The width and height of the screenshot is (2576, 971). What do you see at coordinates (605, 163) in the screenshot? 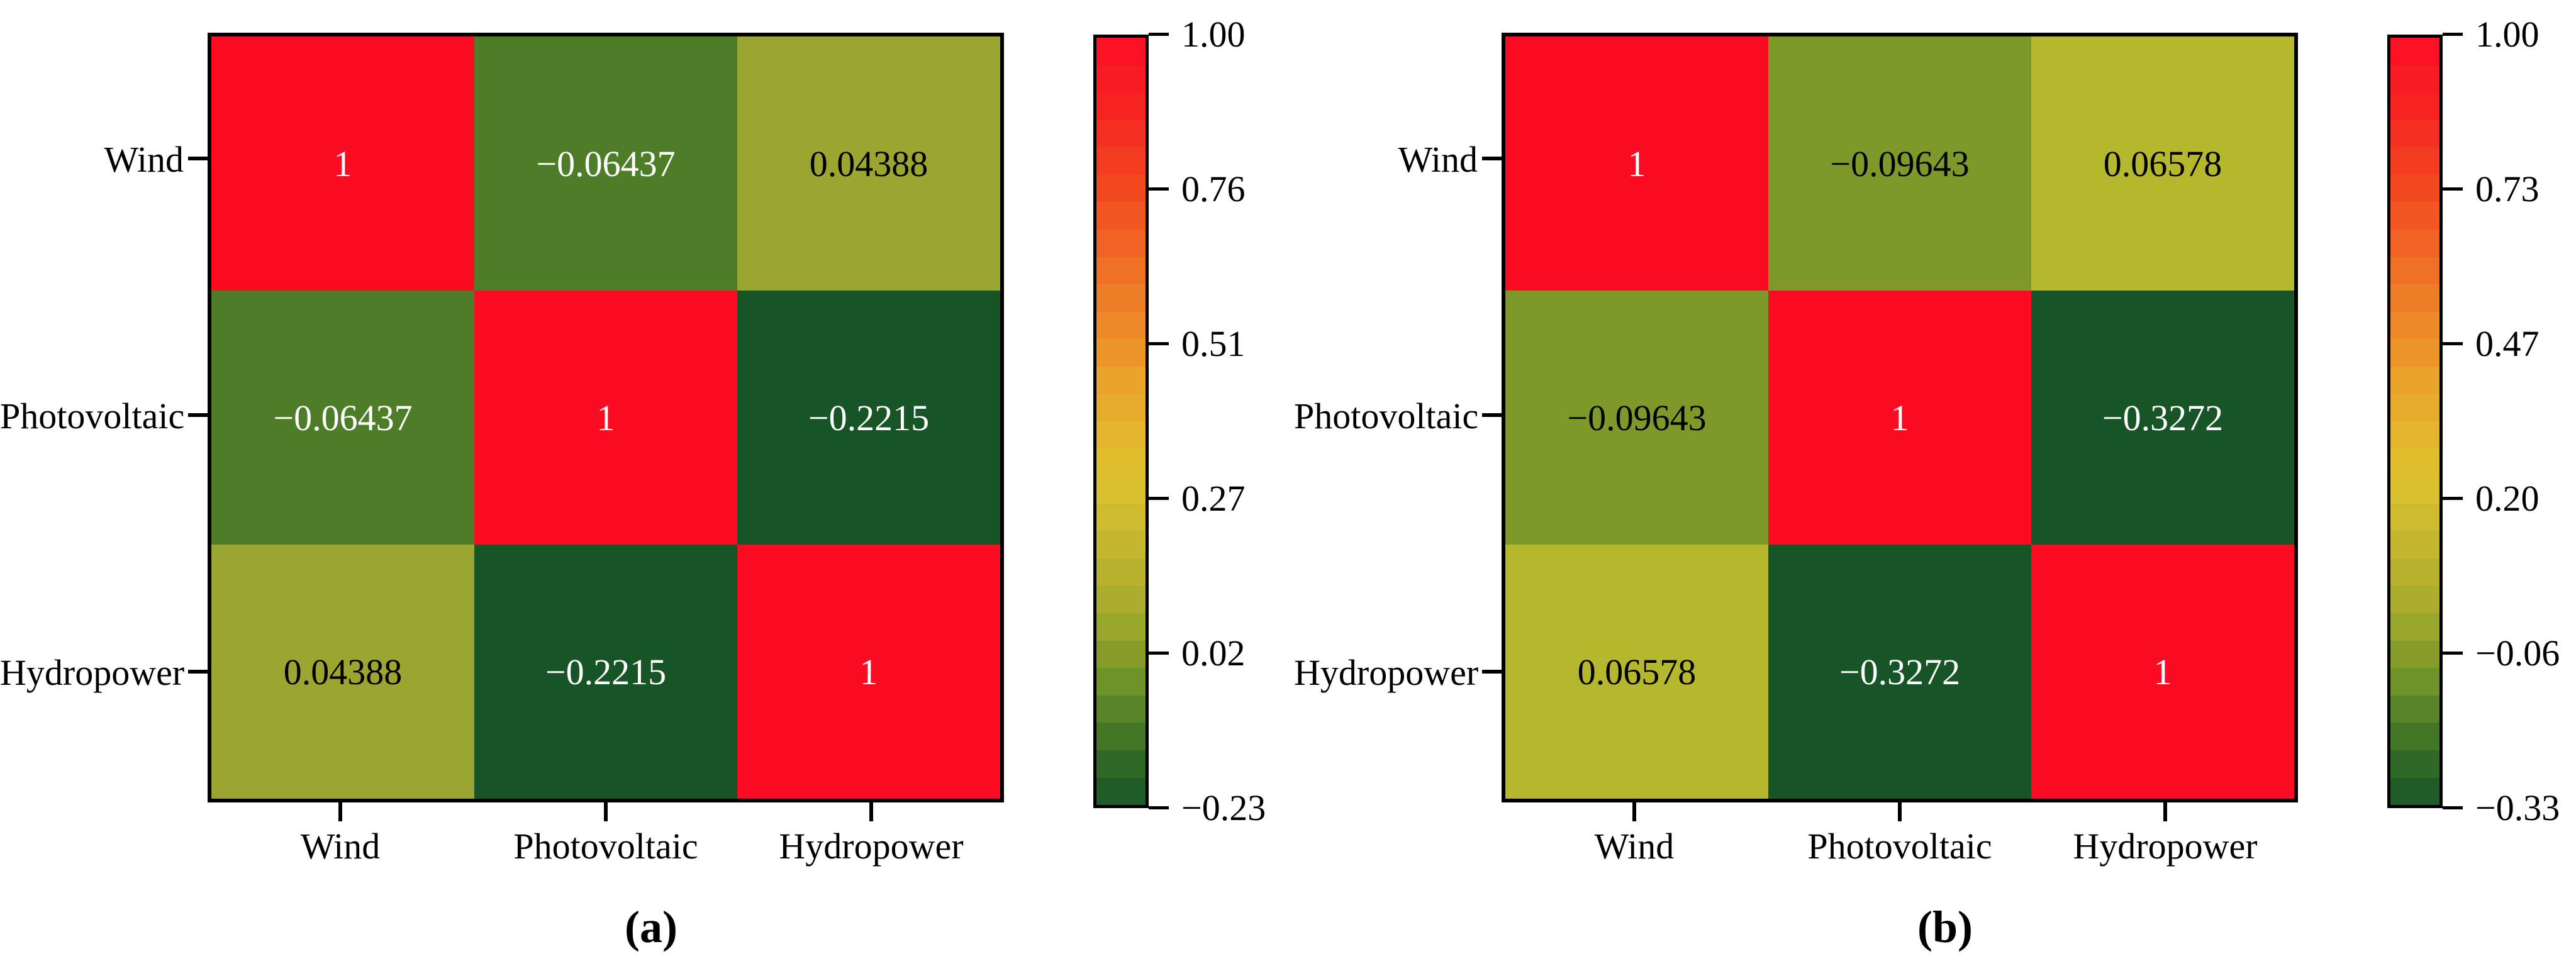
I see `heatmap-cell-a-r0c1: −0.06437` at bounding box center [605, 163].